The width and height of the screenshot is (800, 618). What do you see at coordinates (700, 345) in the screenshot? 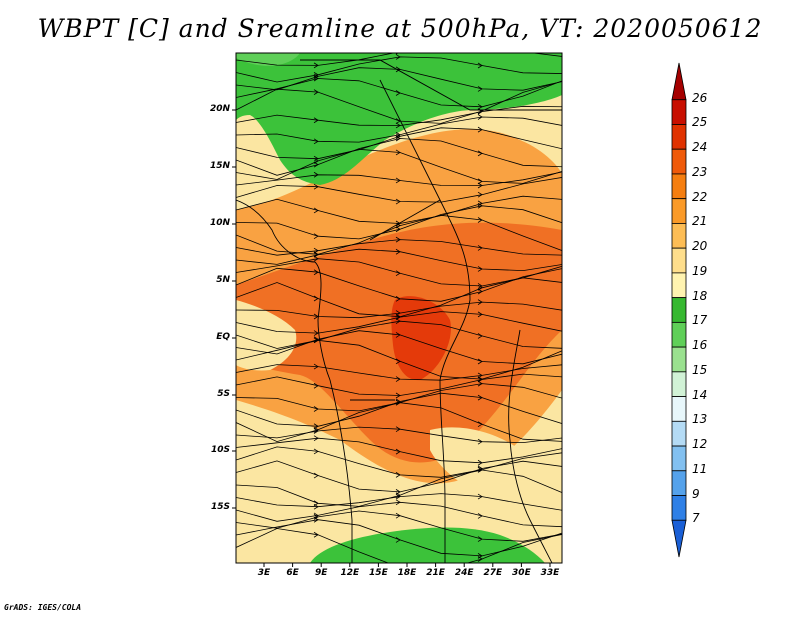
I see `colorbar-label: 16` at bounding box center [700, 345].